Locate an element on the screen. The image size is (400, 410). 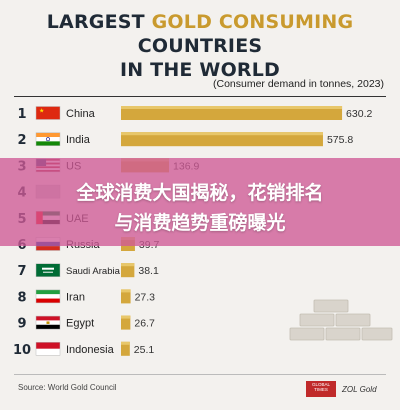
country-label: India is located at coordinates (78, 140).